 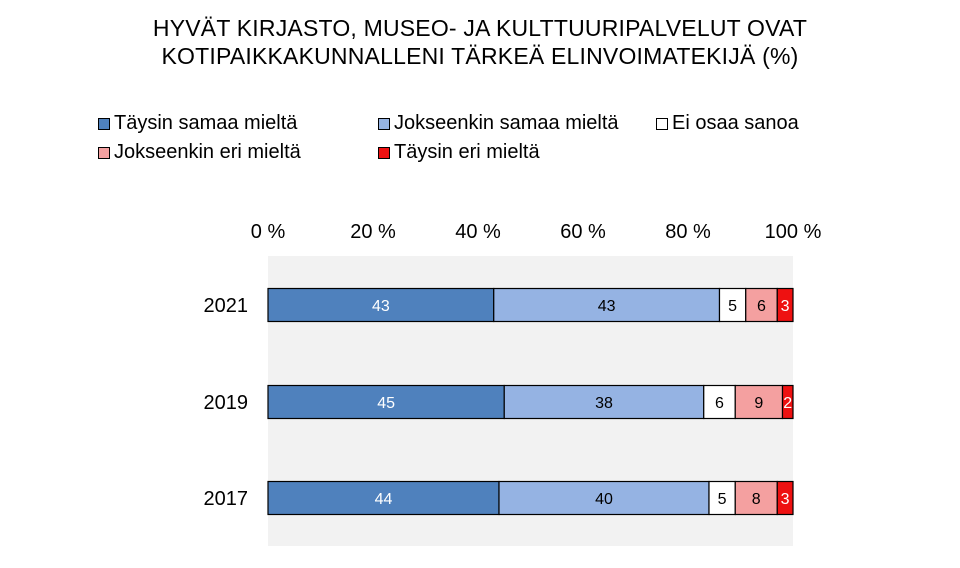 What do you see at coordinates (206, 123) in the screenshot?
I see `legend-label: Täysin samaa mieltä` at bounding box center [206, 123].